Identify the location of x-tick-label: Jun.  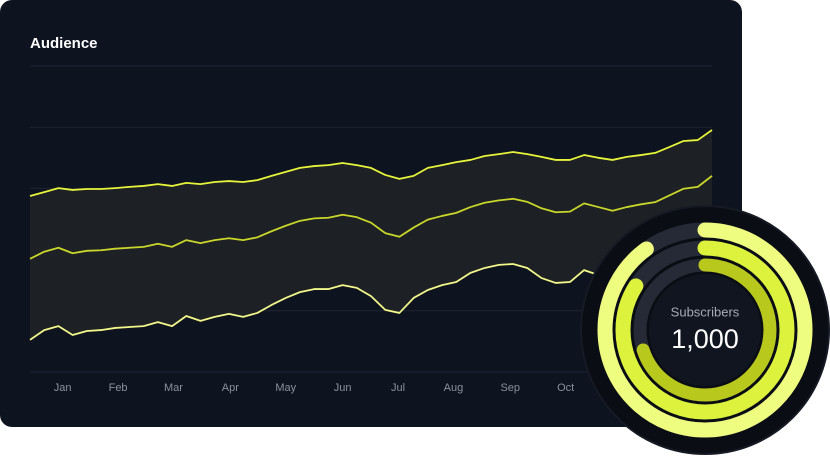
(343, 388).